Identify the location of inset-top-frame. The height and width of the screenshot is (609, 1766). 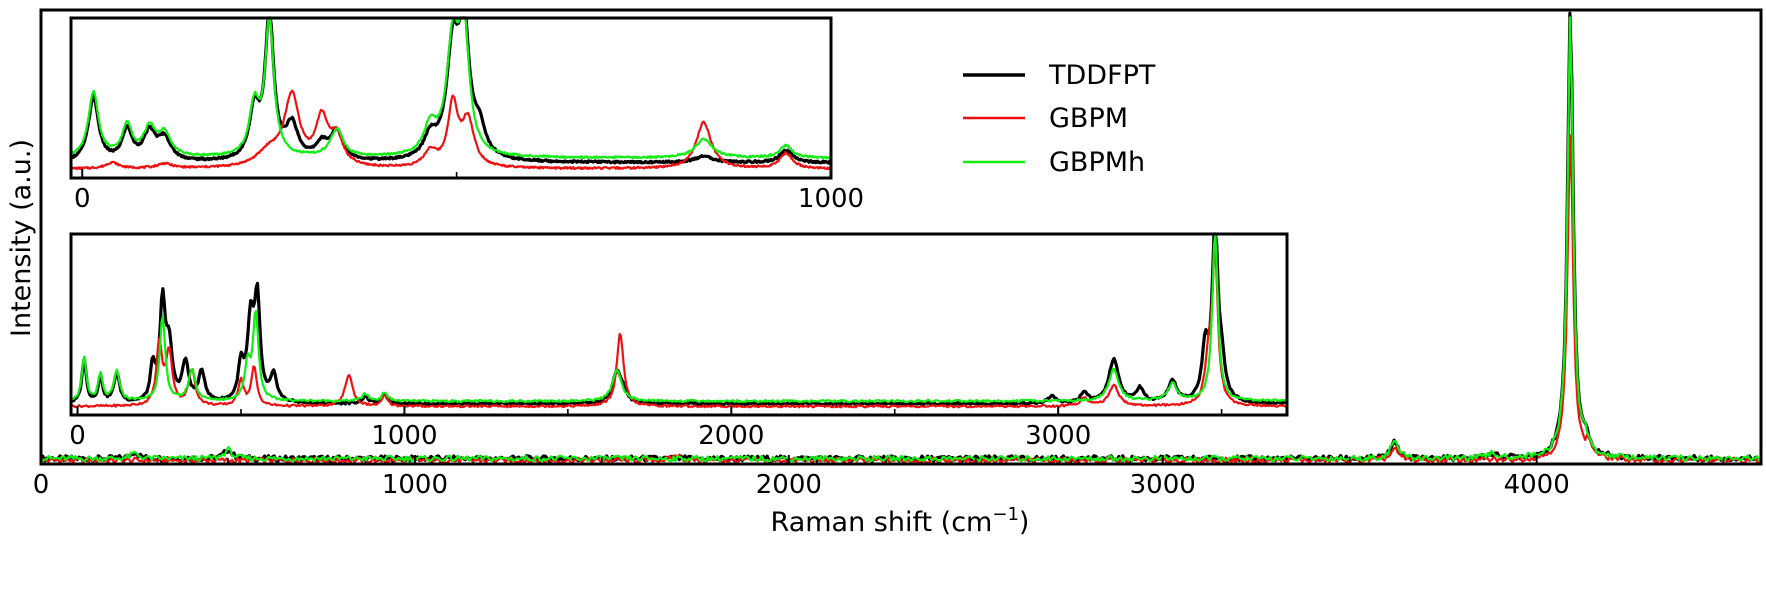
(451, 98).